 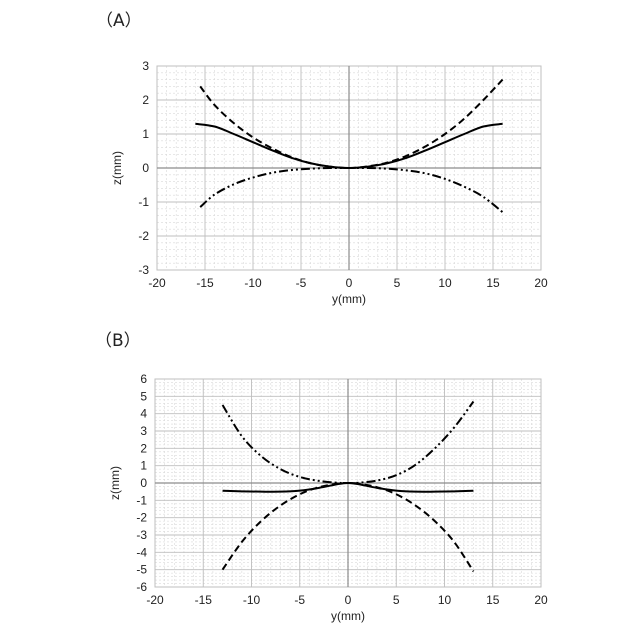 What do you see at coordinates (351, 124) in the screenshot?
I see `series-line-dashed` at bounding box center [351, 124].